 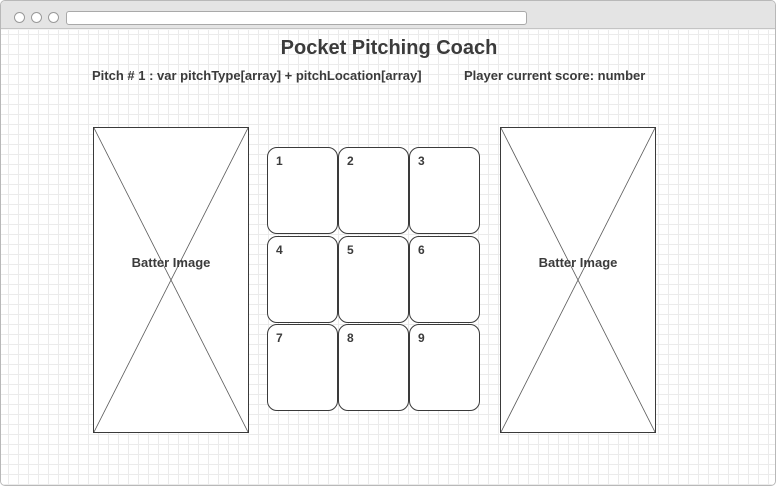 What do you see at coordinates (578, 262) in the screenshot?
I see `right-batter-label: Batter Image` at bounding box center [578, 262].